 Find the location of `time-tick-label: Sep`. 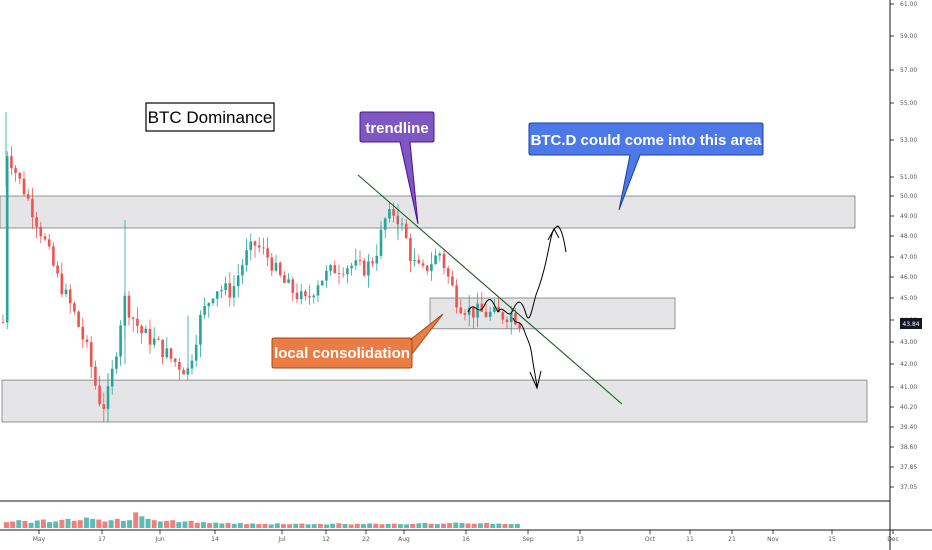

time-tick-label: Sep is located at coordinates (528, 539).